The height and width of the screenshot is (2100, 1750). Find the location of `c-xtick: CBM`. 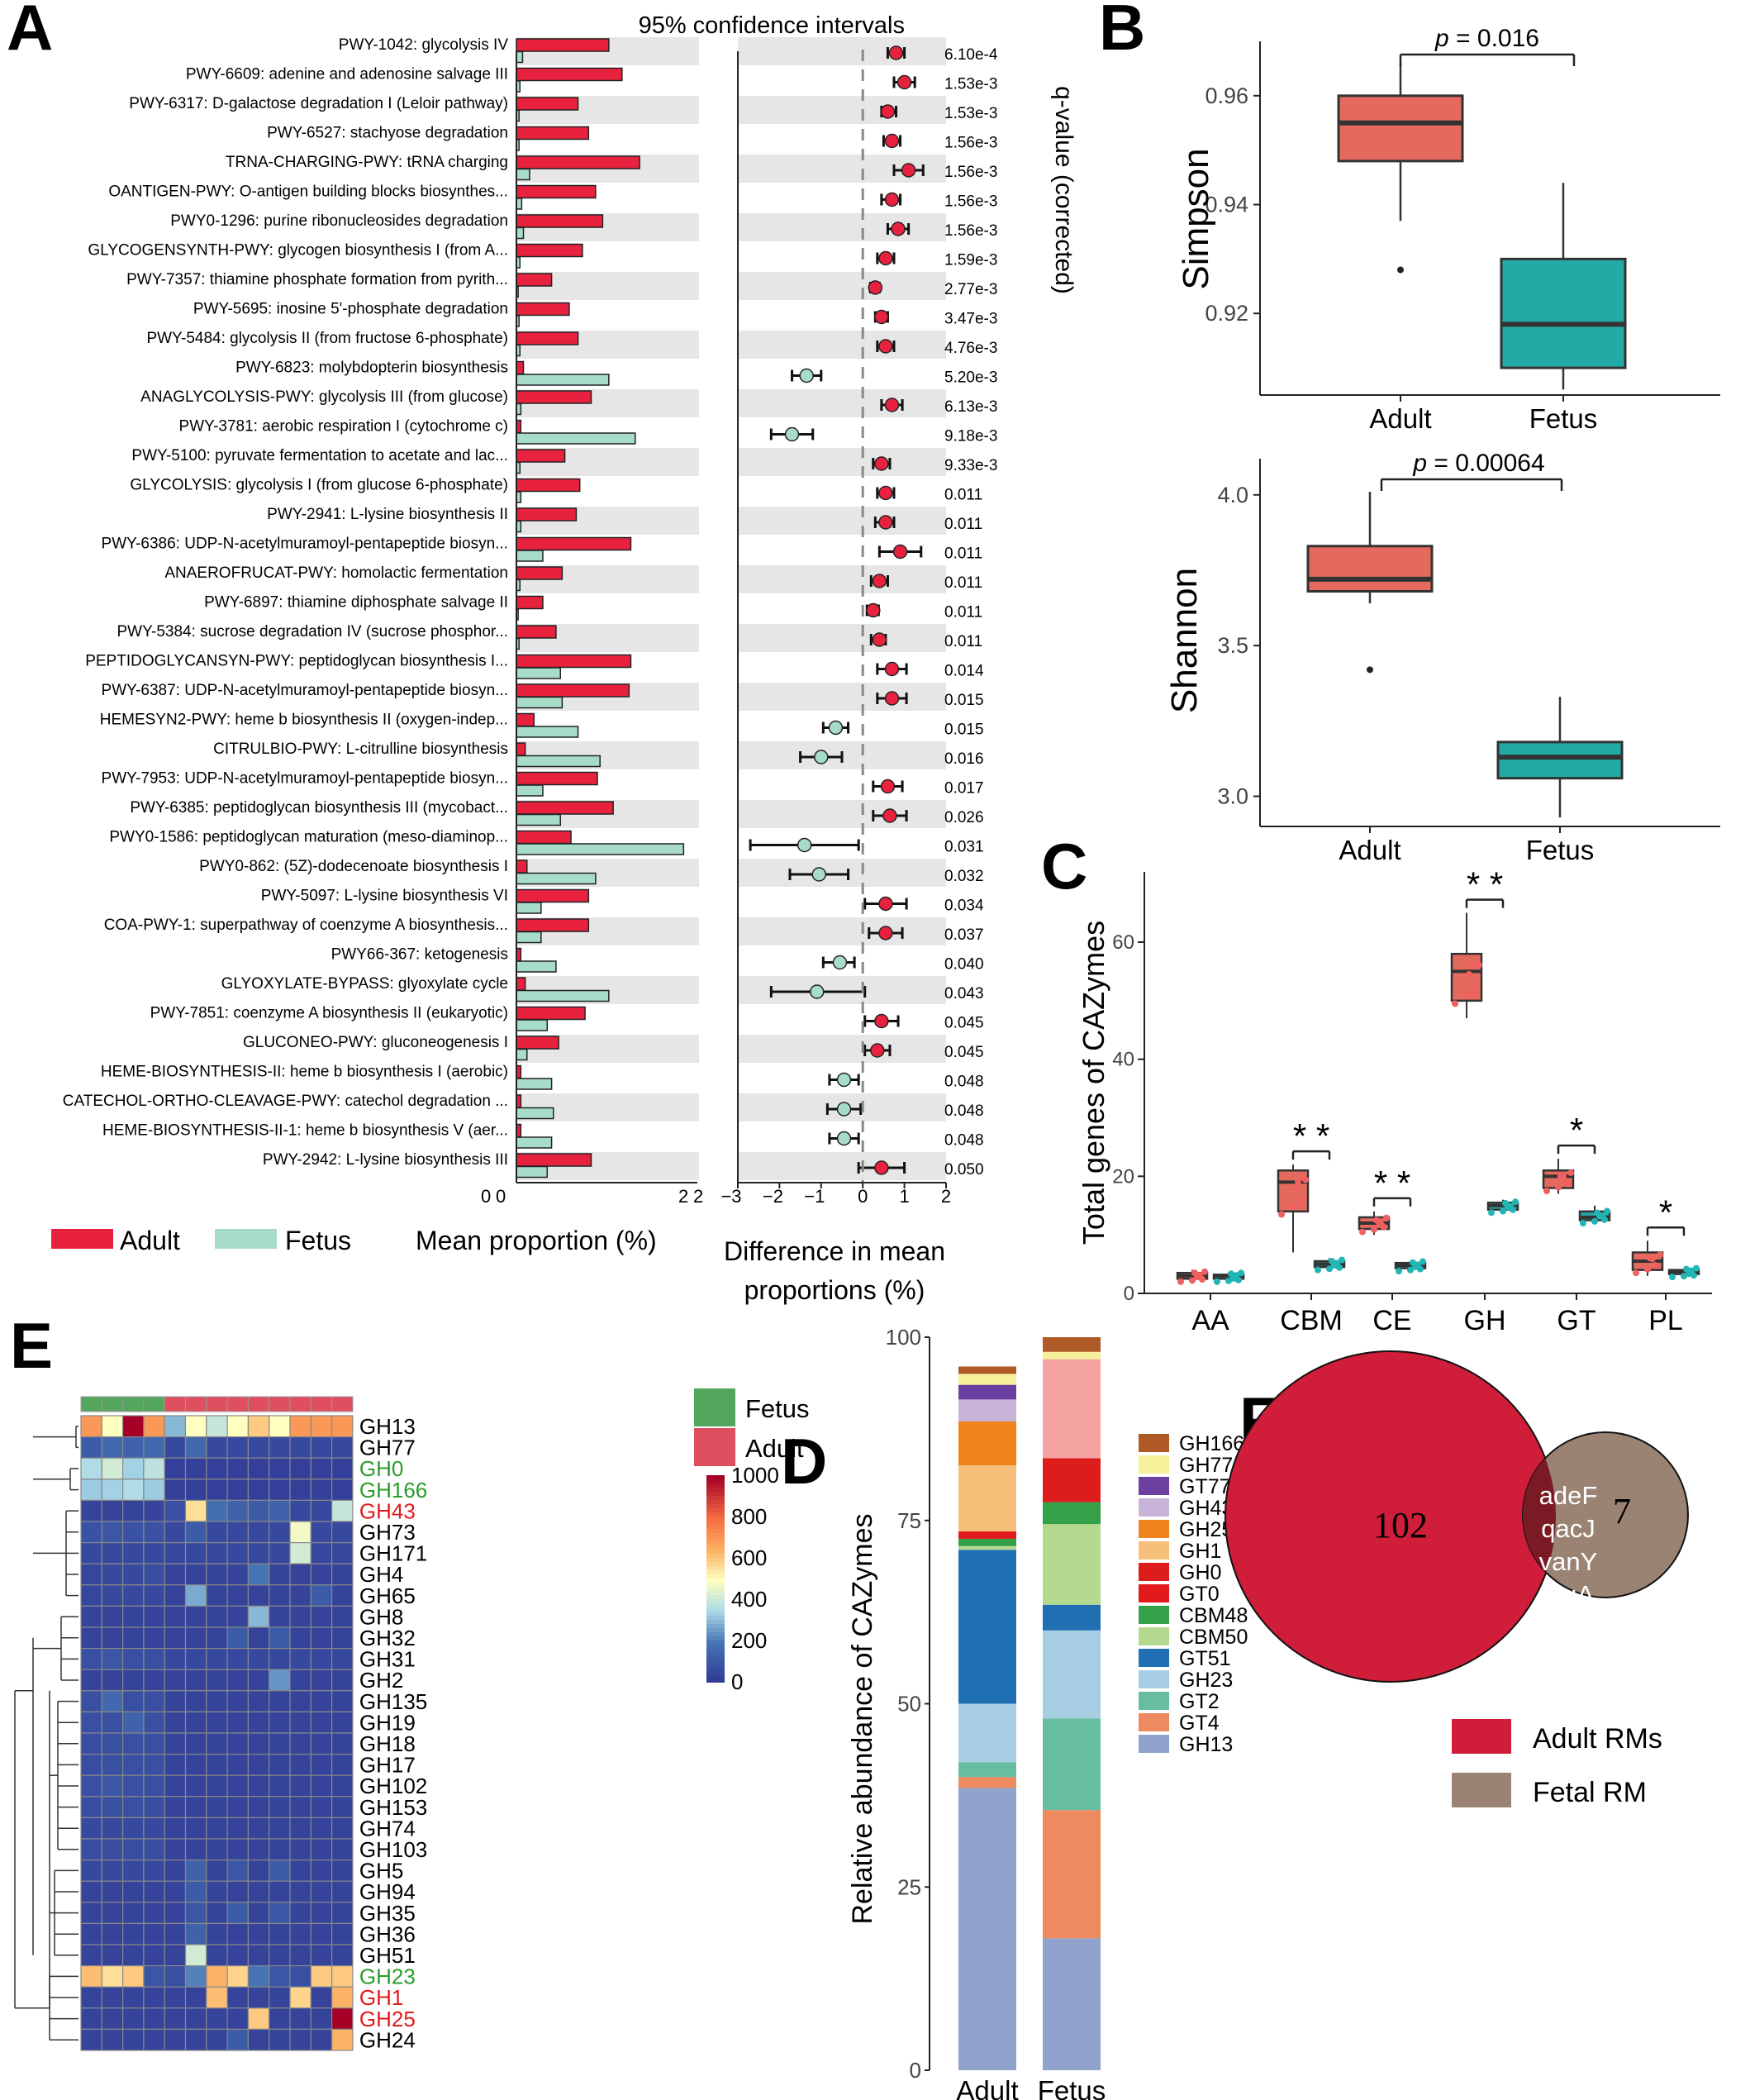

c-xtick: CBM is located at coordinates (1311, 1320).